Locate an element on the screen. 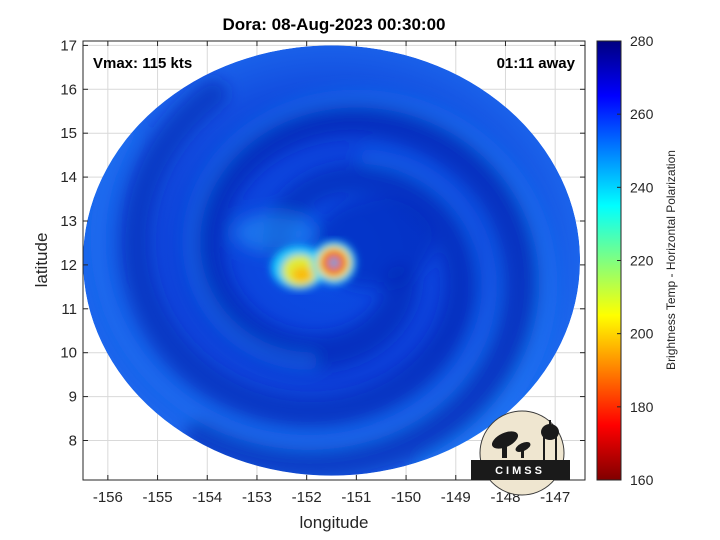 This screenshot has width=720, height=540. vmax-annotation: Vmax: 115 kts is located at coordinates (142, 63).